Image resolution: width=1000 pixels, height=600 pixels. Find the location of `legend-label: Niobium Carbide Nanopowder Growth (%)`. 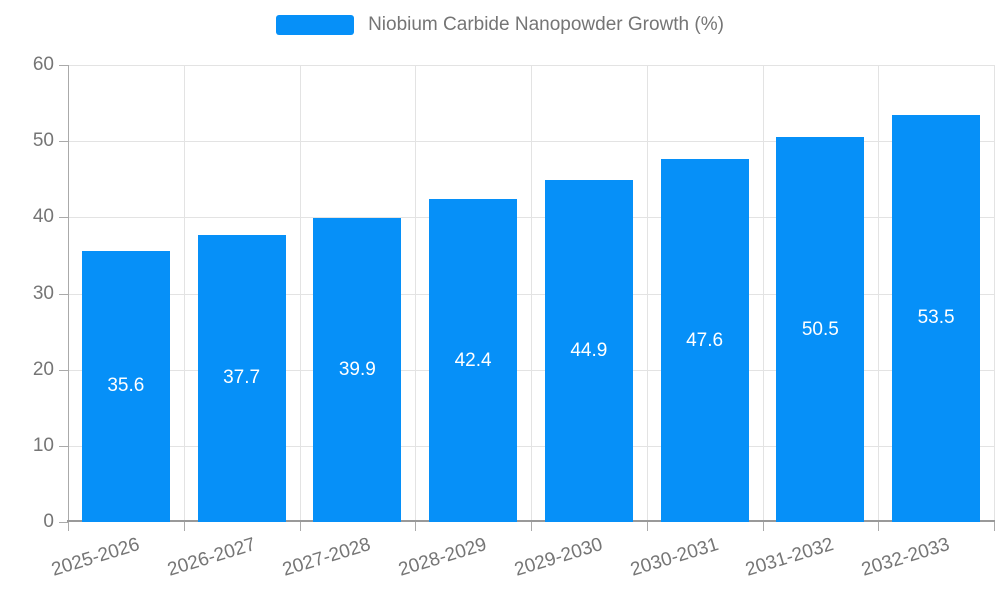

legend-label: Niobium Carbide Nanopowder Growth (%) is located at coordinates (546, 24).